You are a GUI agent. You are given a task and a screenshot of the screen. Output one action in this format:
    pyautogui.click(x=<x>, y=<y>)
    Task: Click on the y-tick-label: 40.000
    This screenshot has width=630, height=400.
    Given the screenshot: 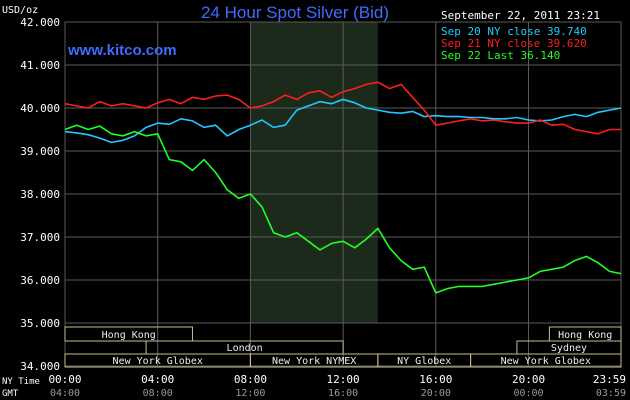 What is the action you would take?
    pyautogui.click(x=40, y=108)
    